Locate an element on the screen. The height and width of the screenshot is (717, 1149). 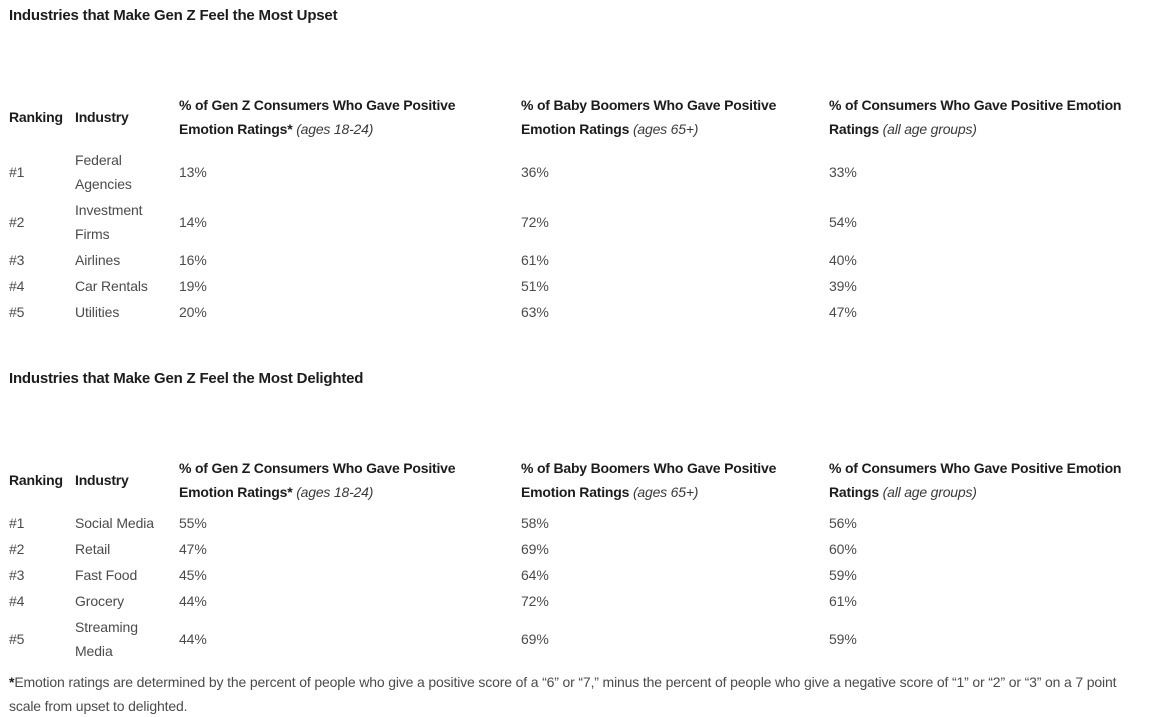
cell-industry: Utilities is located at coordinates (97, 312).